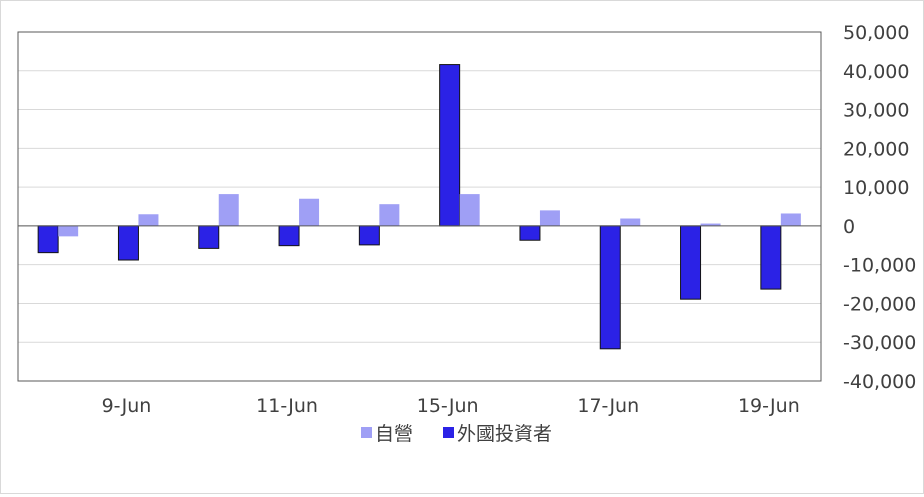 This screenshot has width=924, height=497. I want to click on y-tick-label: -30,000, so click(879, 343).